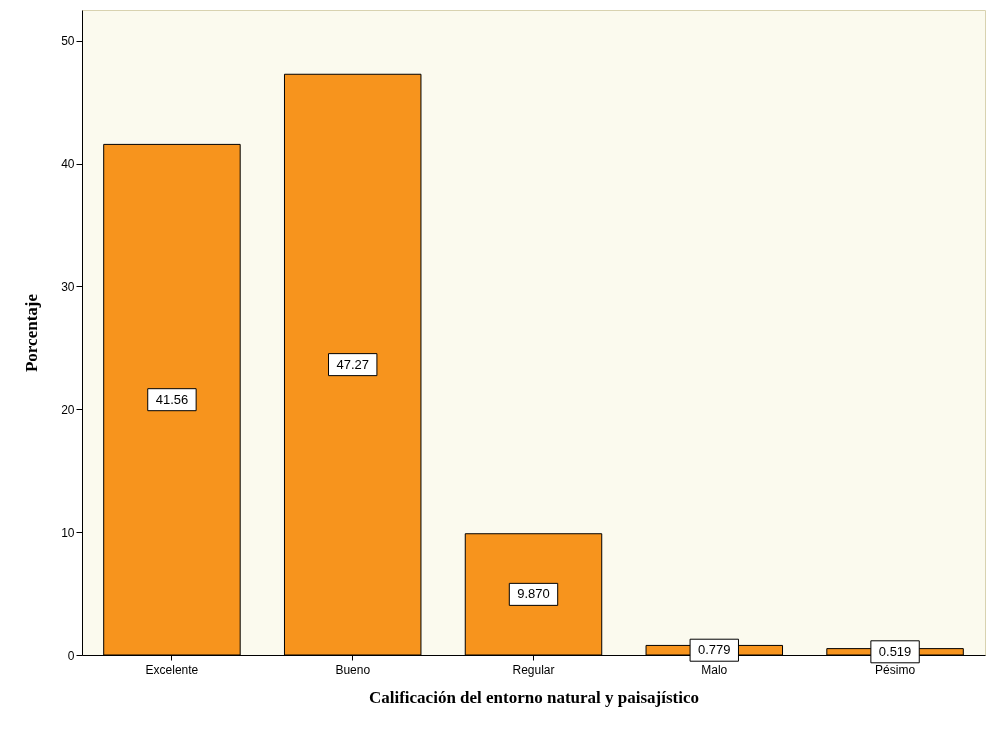 The height and width of the screenshot is (734, 1003). Describe the element at coordinates (353, 669) in the screenshot. I see `x-tick-label: Bueno` at that location.